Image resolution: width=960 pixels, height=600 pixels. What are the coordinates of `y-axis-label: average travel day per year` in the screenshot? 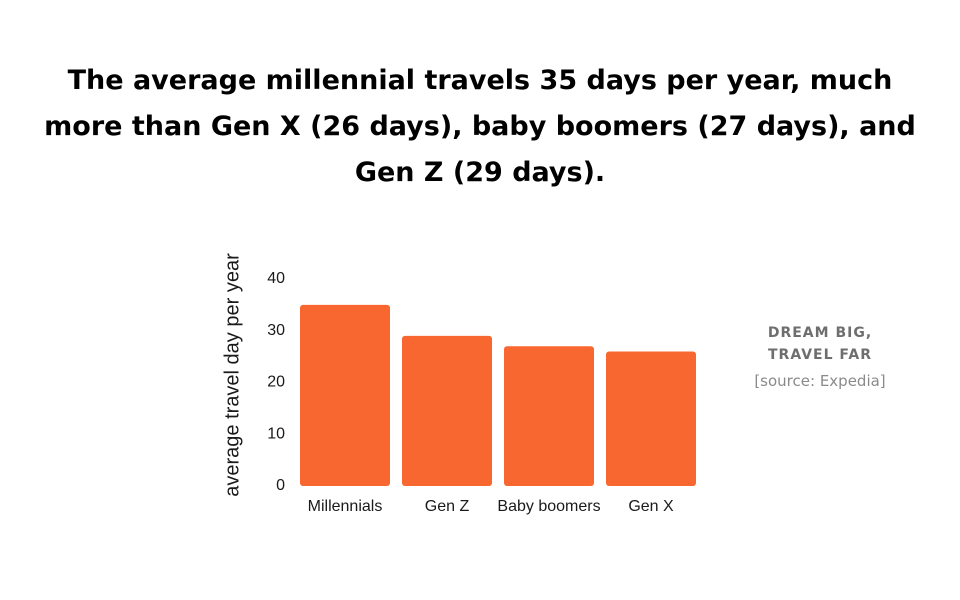 It's located at (232, 375).